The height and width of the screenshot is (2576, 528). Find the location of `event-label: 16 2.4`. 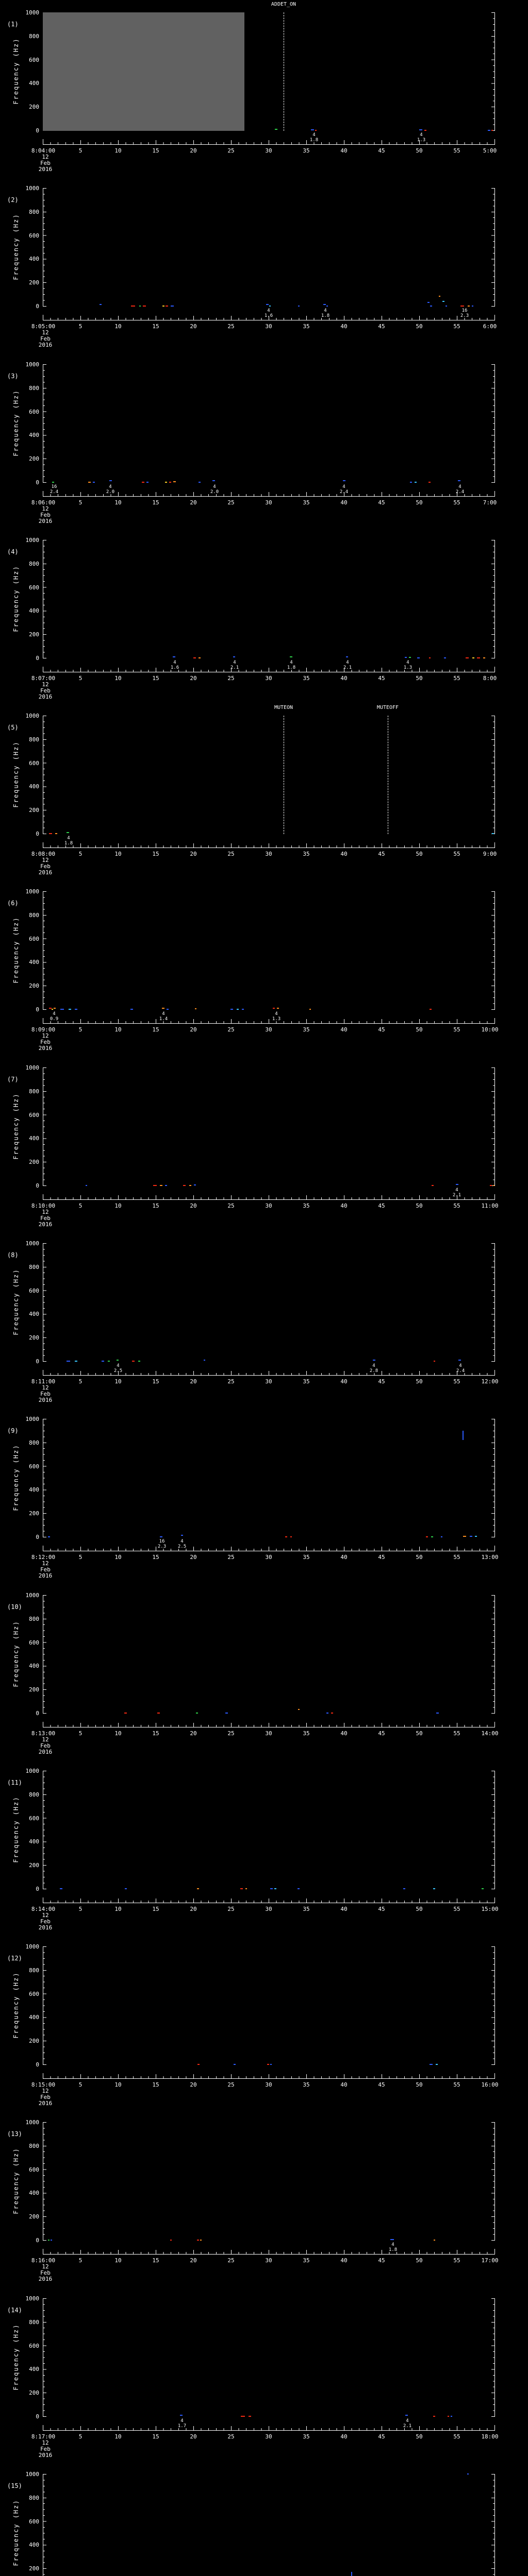

event-label: 16 2.4 is located at coordinates (54, 489).